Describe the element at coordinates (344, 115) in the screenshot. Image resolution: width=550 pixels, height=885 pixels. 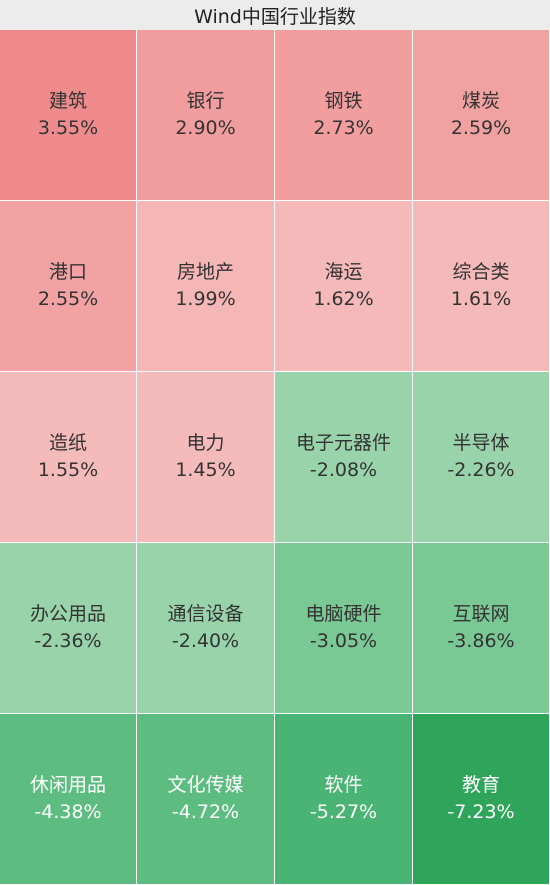
I see `heatmap-cell: 钢铁 2.73%` at that location.